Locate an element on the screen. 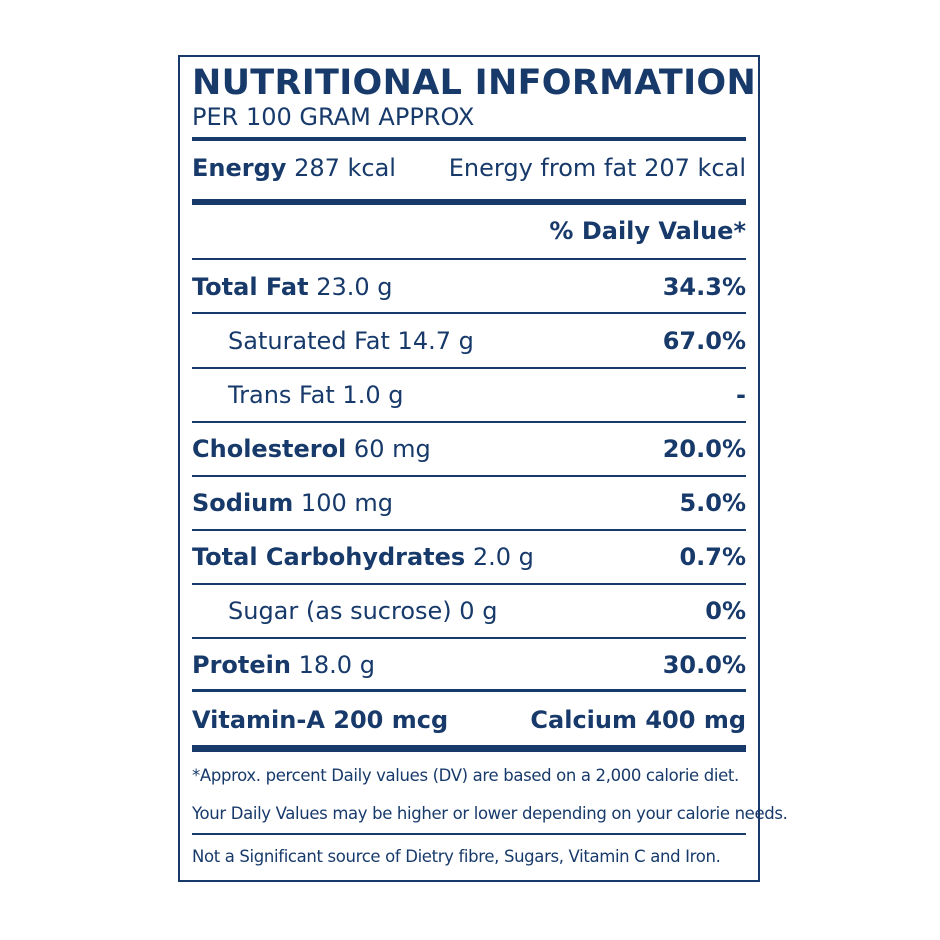 The height and width of the screenshot is (940, 940). nutrient-amount: 0 g is located at coordinates (478, 611).